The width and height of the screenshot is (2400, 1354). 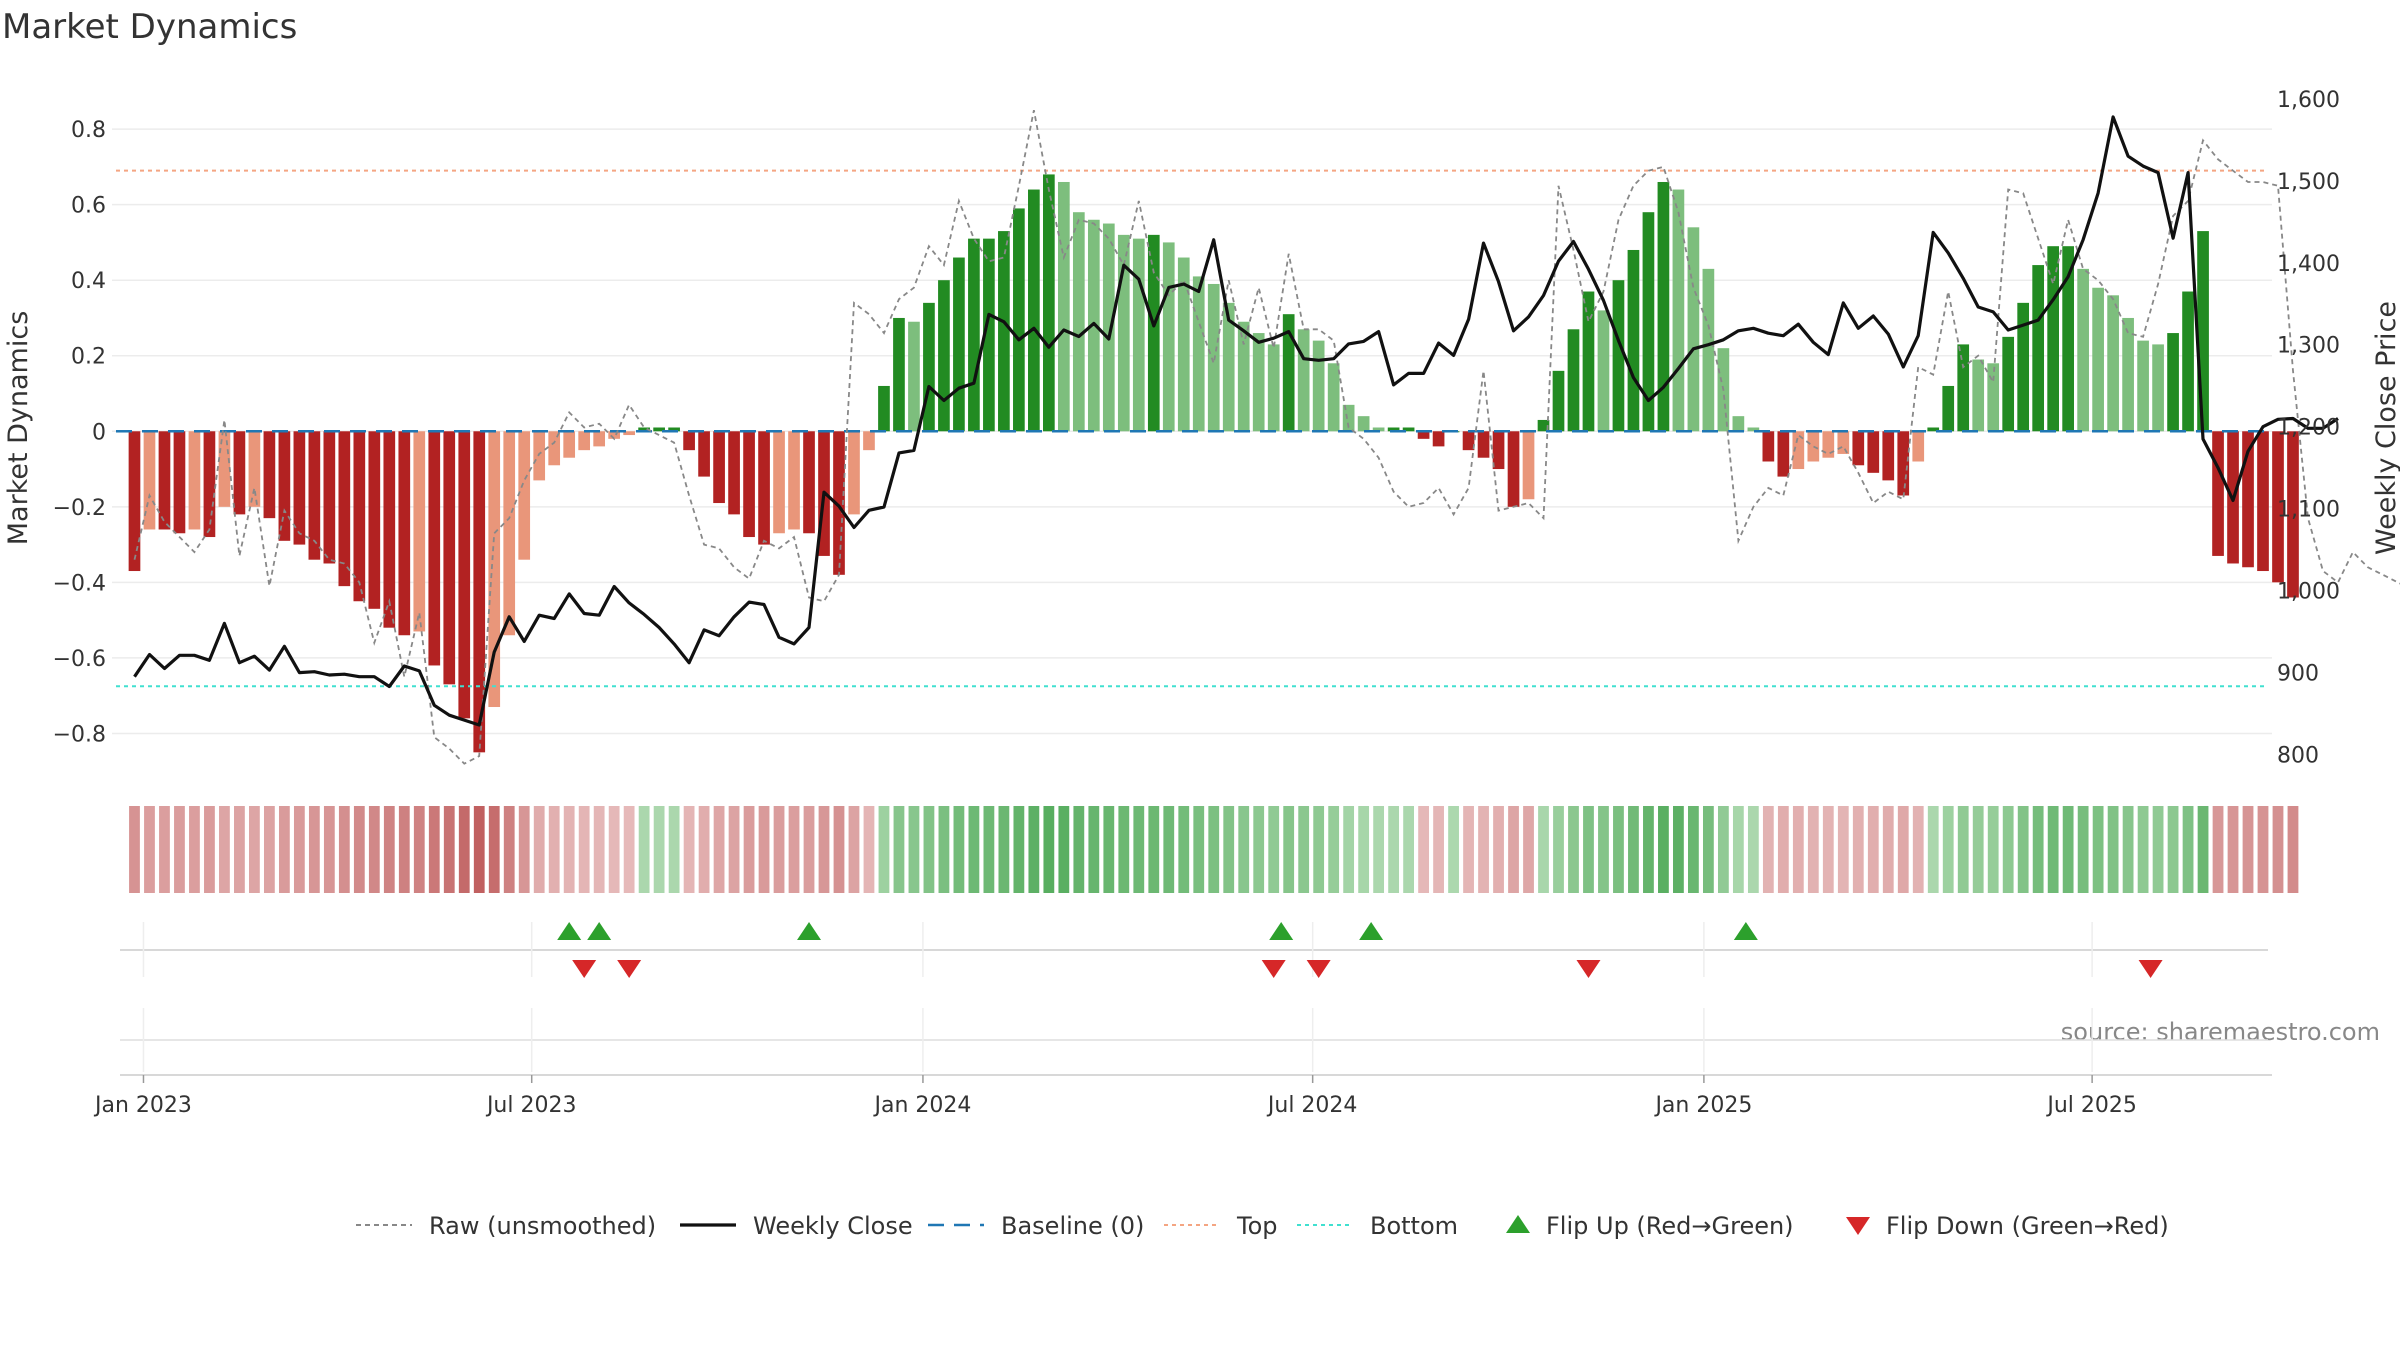 What do you see at coordinates (79, 508) in the screenshot?
I see `y-tick-label: −0.2` at bounding box center [79, 508].